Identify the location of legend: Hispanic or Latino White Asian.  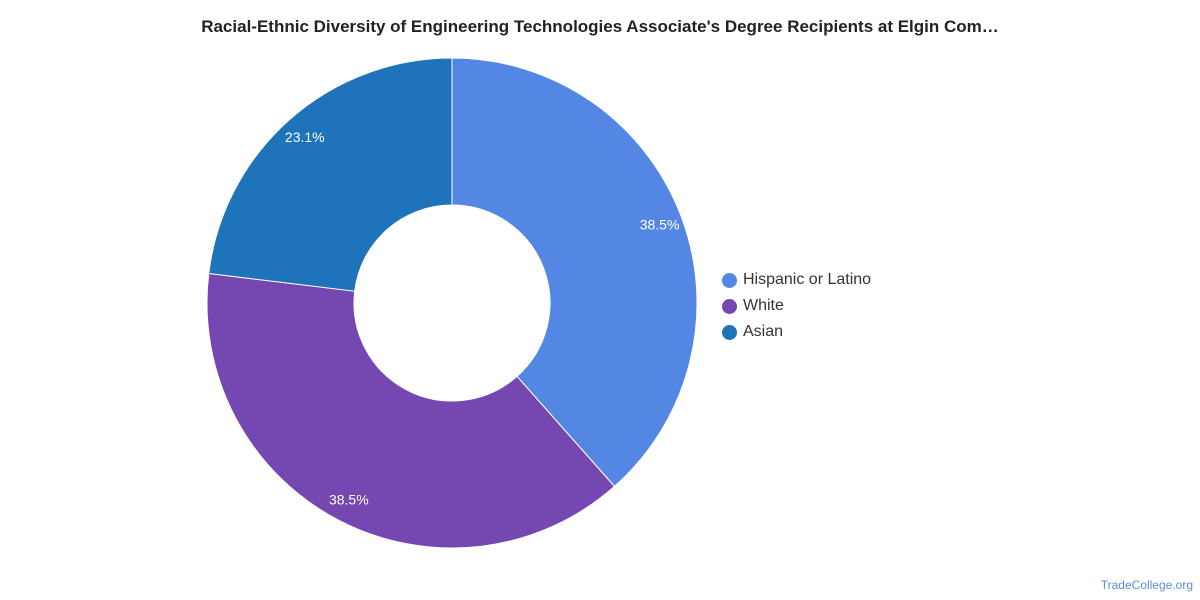
(796, 306).